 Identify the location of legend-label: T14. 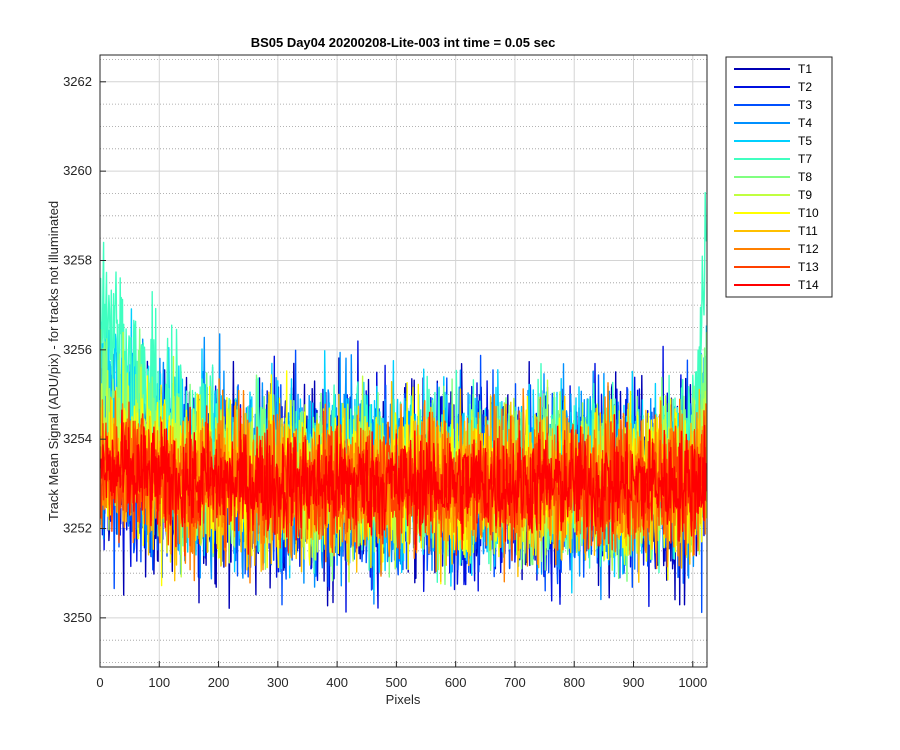
(808, 285).